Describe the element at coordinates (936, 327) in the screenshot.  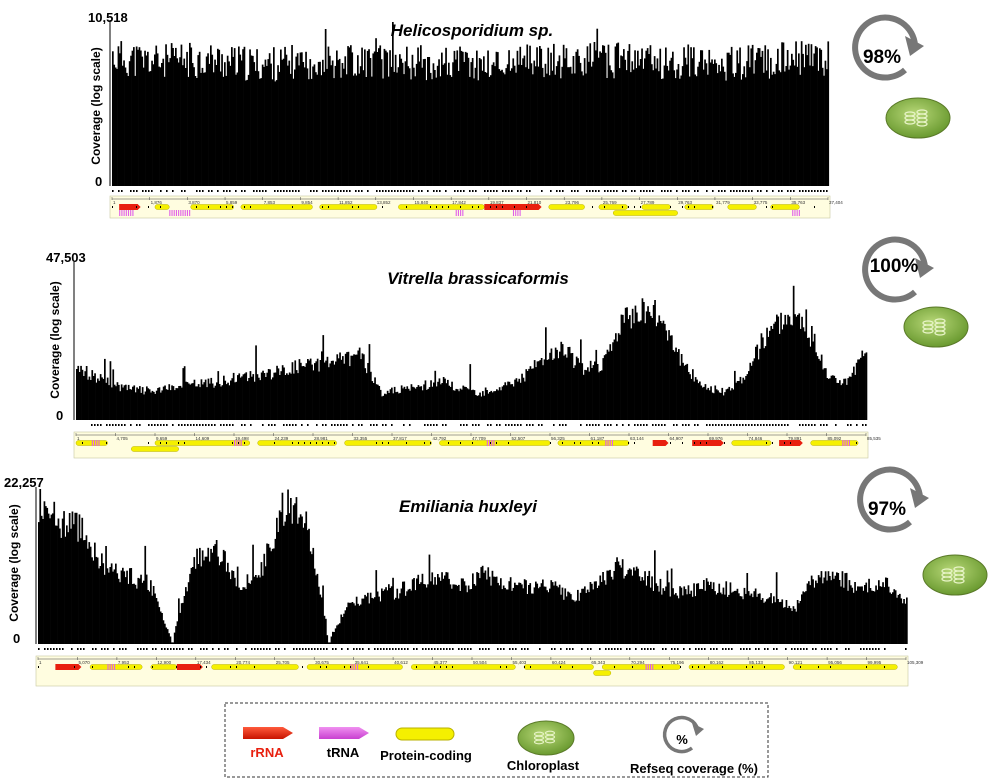
I see `chloroplast-icon` at that location.